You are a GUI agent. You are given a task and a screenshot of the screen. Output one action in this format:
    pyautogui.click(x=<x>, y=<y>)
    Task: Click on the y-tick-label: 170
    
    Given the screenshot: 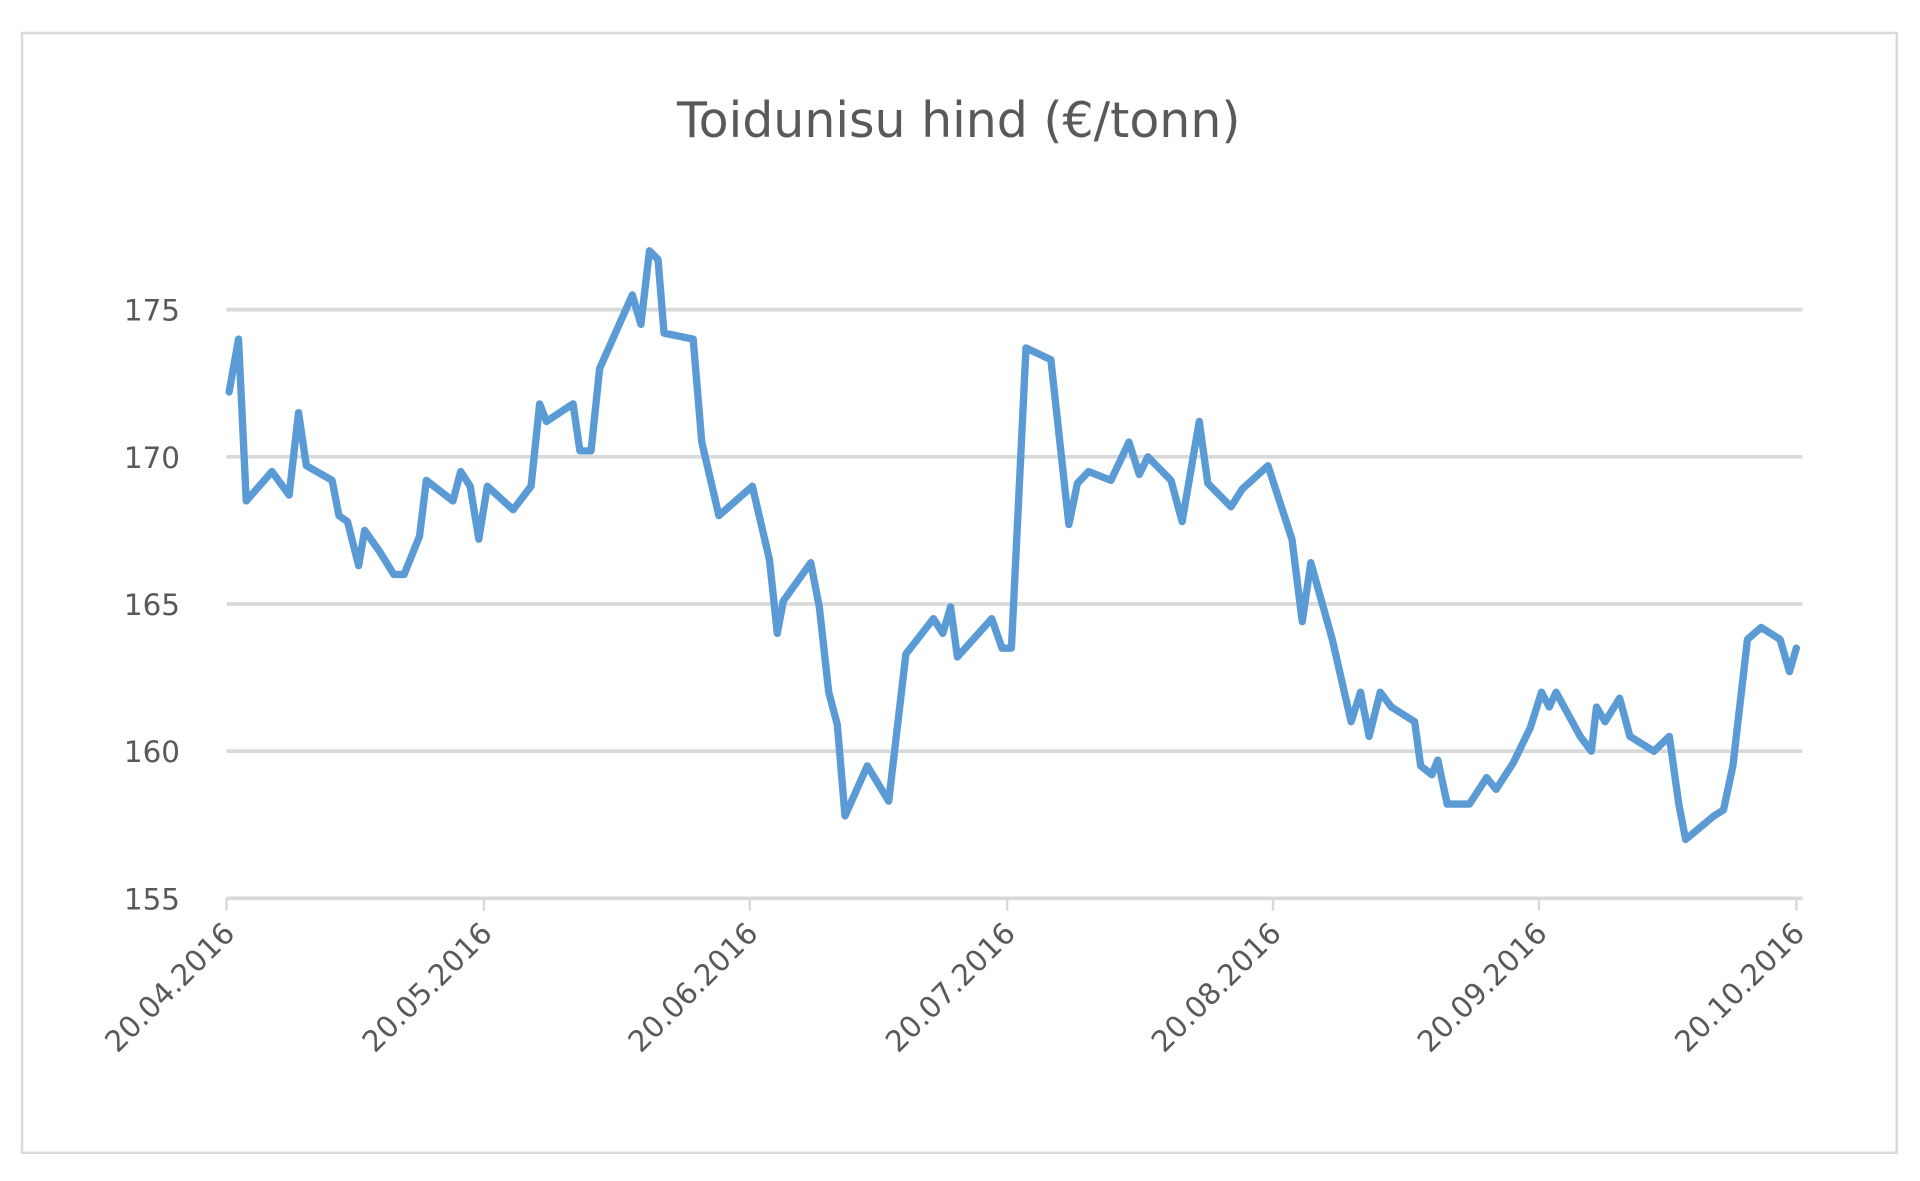 What is the action you would take?
    pyautogui.click(x=152, y=458)
    